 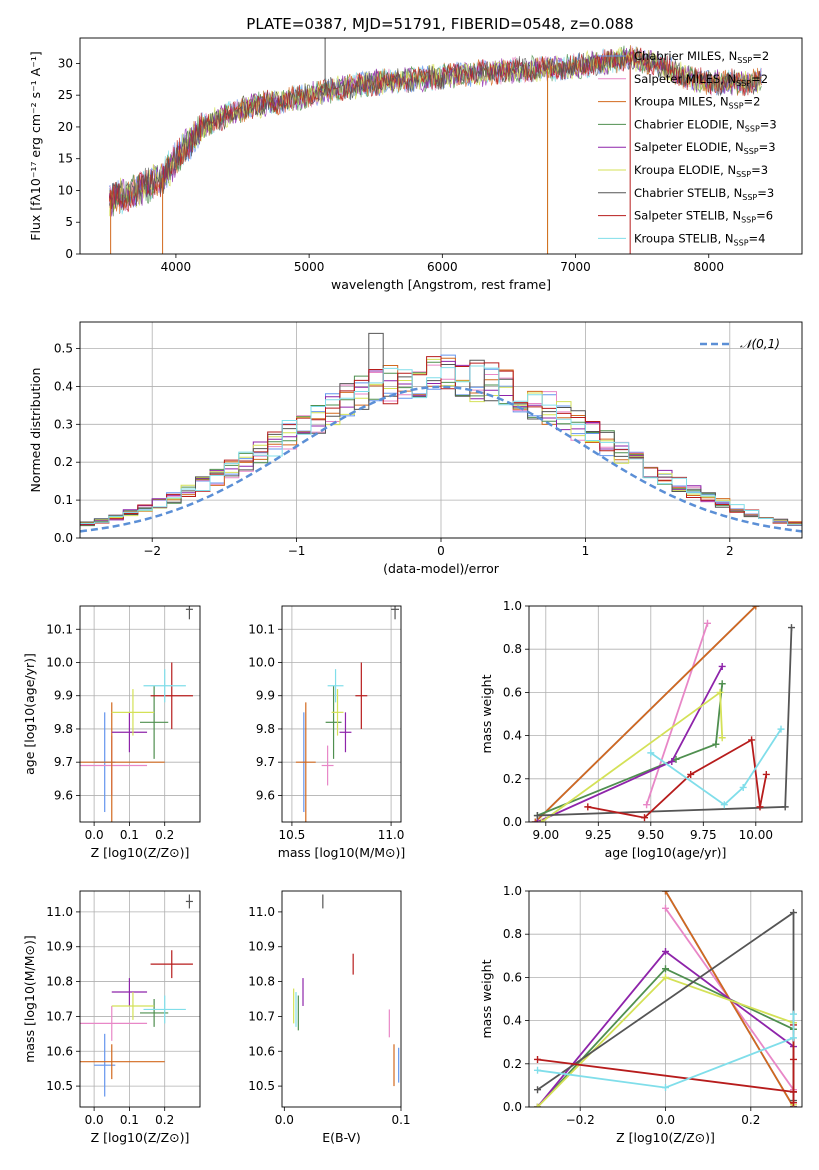 I want to click on y-tick-label: 10.1, so click(x=59, y=629).